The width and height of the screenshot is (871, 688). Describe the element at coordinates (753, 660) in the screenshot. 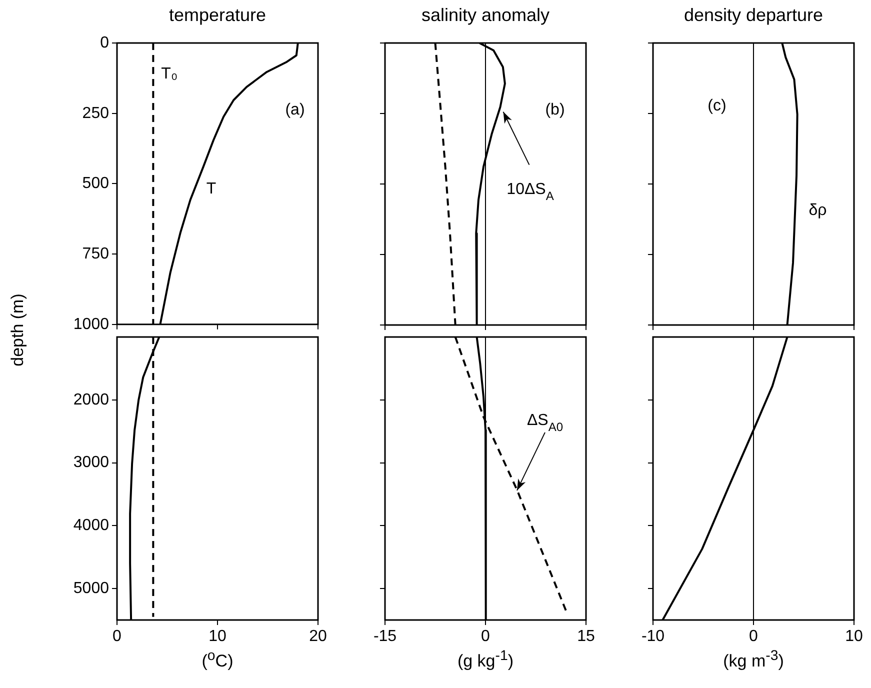

I see `x-axis-title: (kg m$^{-3}$)` at that location.